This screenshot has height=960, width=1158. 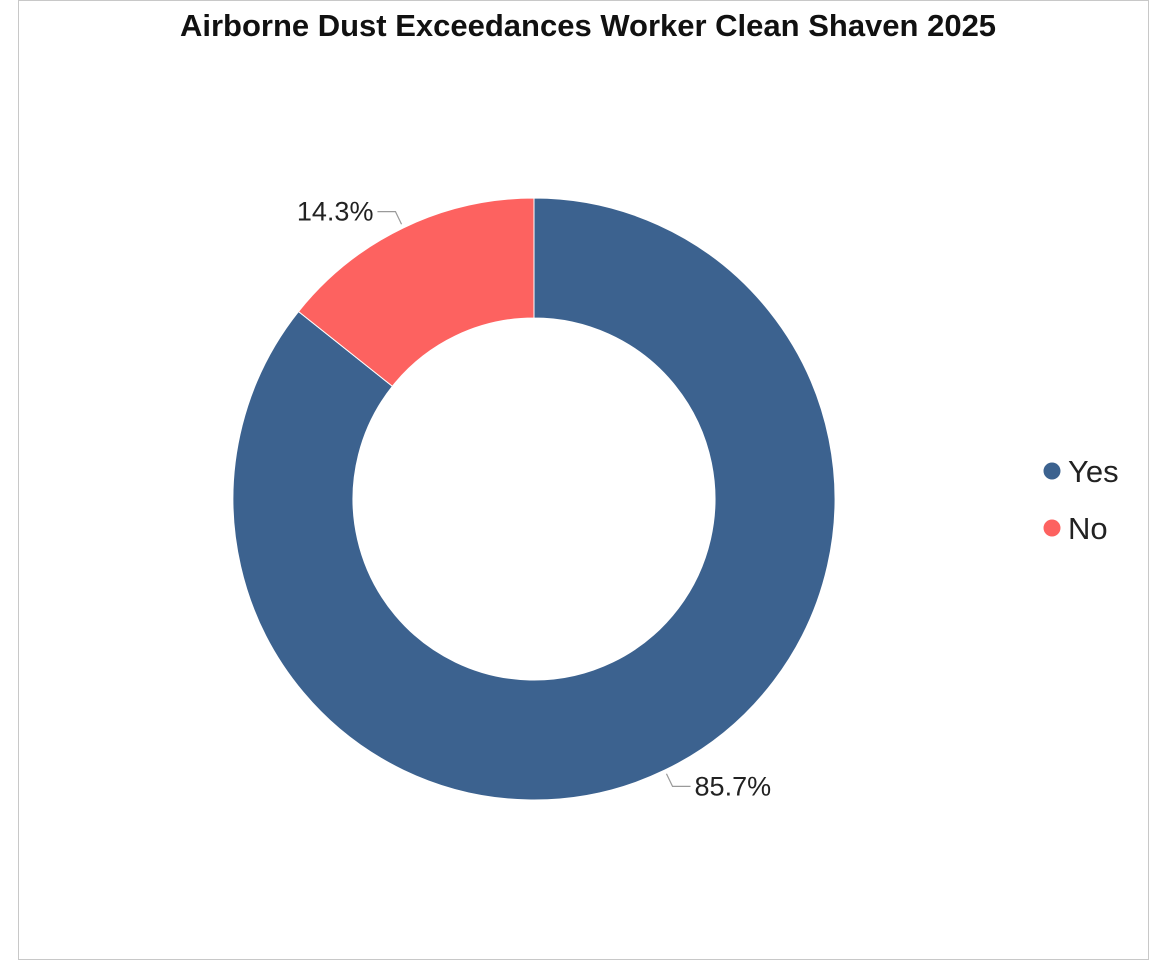 What do you see at coordinates (1093, 471) in the screenshot?
I see `legend-label-yes: Yes` at bounding box center [1093, 471].